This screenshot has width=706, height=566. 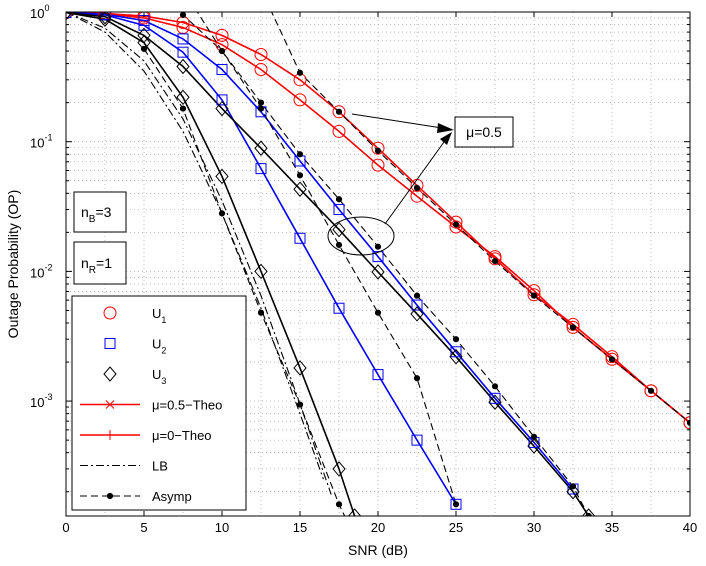 What do you see at coordinates (41, 401) in the screenshot?
I see `y-tick-label: 10⁻³` at bounding box center [41, 401].